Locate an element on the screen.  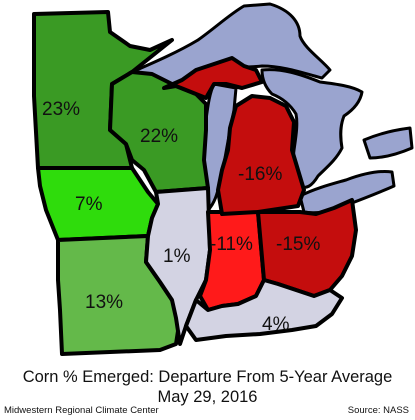
label-iowa: 7% is located at coordinates (89, 204).